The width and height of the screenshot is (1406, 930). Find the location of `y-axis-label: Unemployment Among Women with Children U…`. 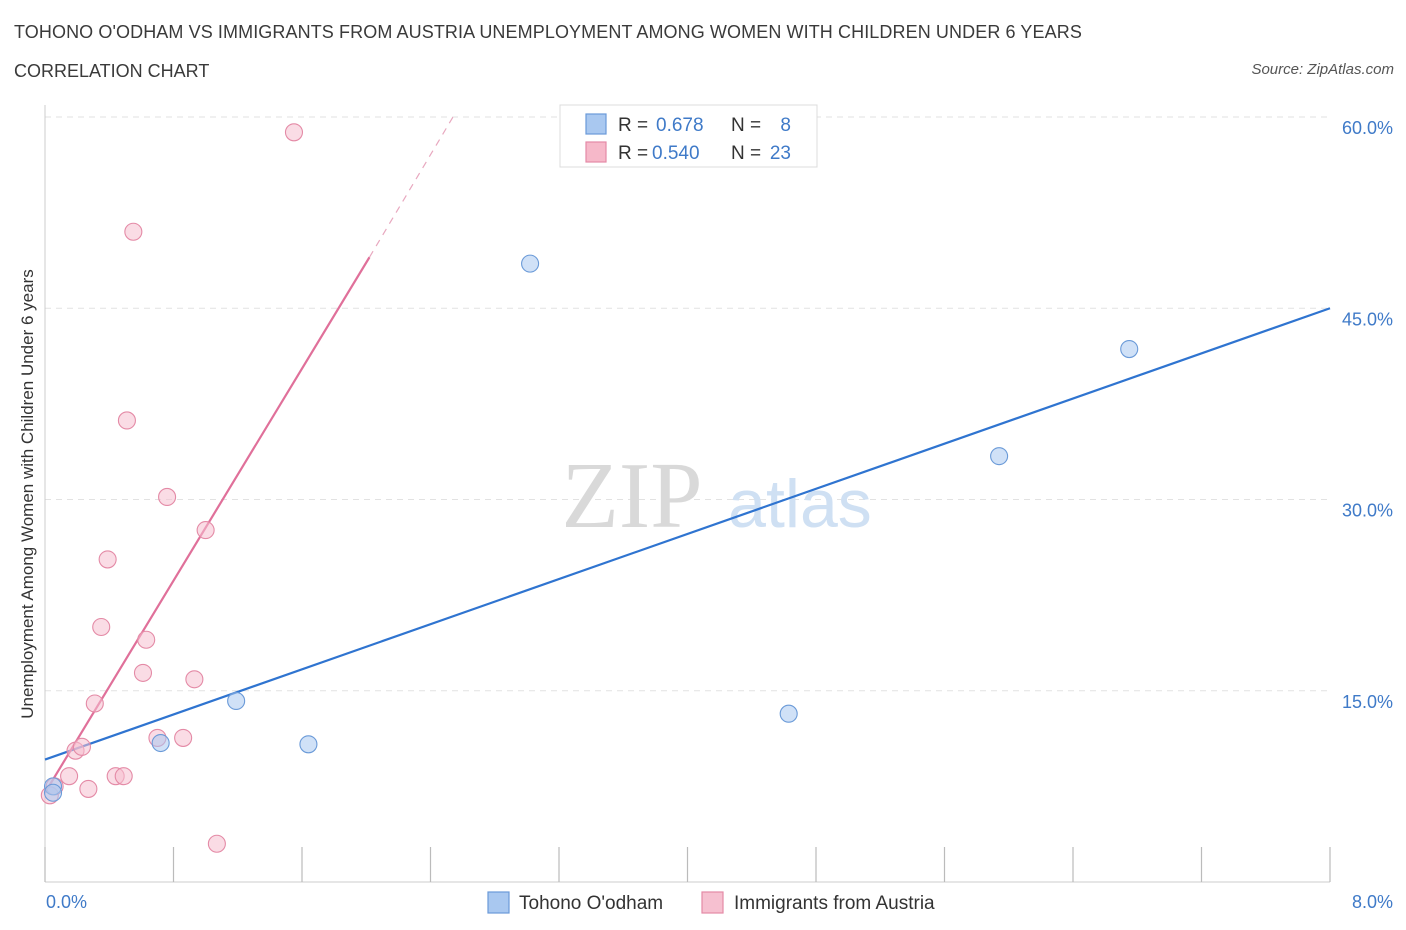

y-axis-label: Unemployment Among Women with Children U… is located at coordinates (27, 493).